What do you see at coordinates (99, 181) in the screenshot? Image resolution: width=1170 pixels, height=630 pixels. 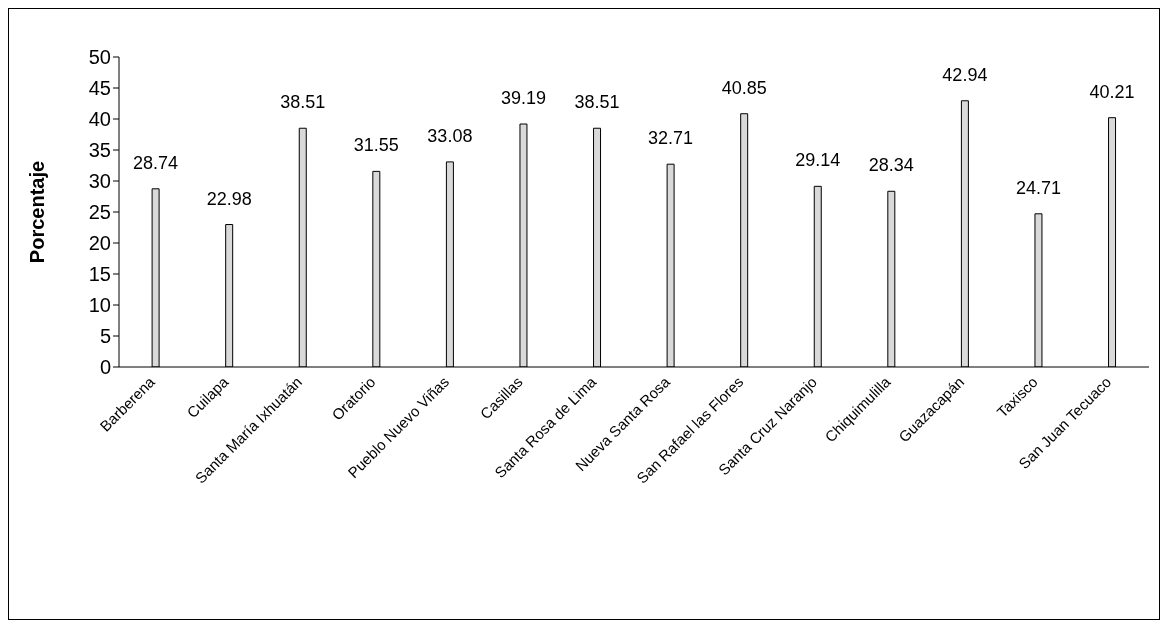 I see `y-tick-label: 30` at bounding box center [99, 181].